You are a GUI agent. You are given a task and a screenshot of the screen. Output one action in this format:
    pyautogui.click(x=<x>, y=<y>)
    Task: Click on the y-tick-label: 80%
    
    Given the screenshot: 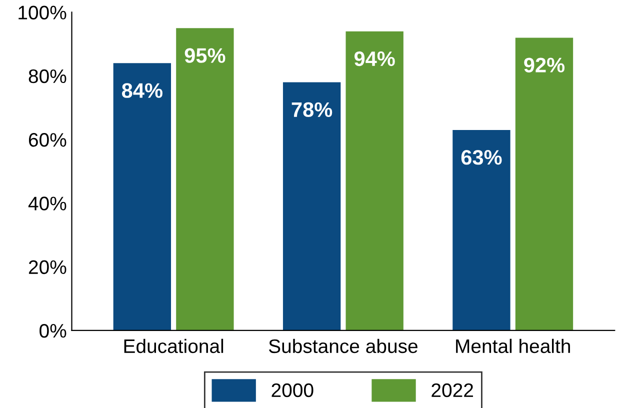 What is the action you would take?
    pyautogui.click(x=47, y=76)
    